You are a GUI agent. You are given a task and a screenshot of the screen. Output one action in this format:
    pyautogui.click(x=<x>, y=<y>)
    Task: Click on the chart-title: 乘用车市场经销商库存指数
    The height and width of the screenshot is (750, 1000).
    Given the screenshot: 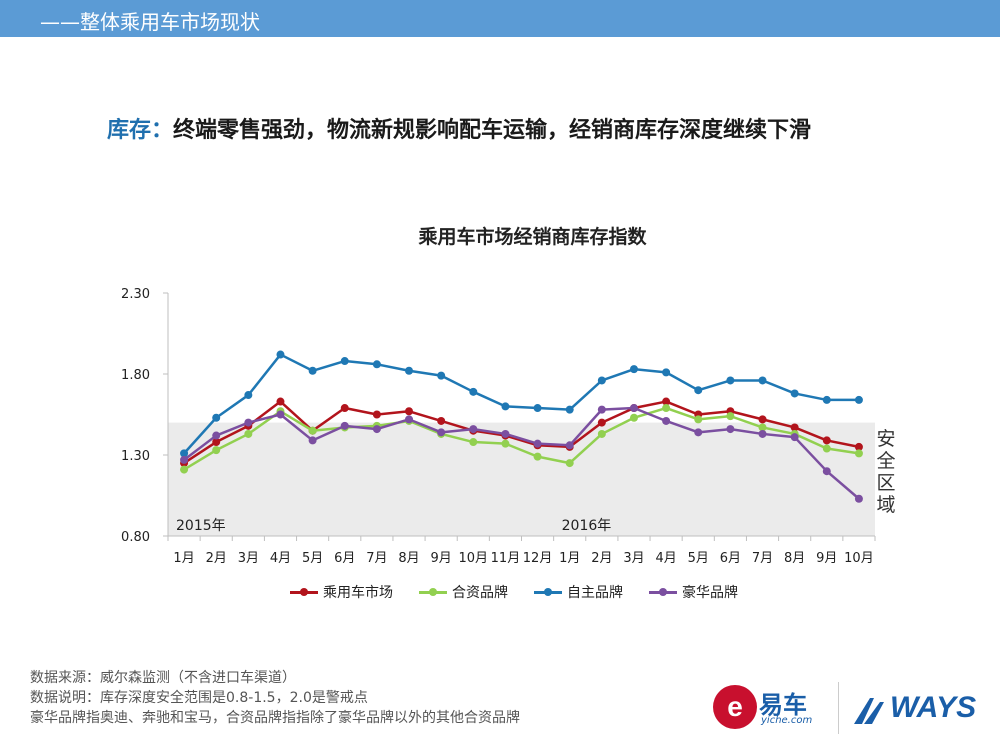 What is the action you would take?
    pyautogui.click(x=532, y=237)
    